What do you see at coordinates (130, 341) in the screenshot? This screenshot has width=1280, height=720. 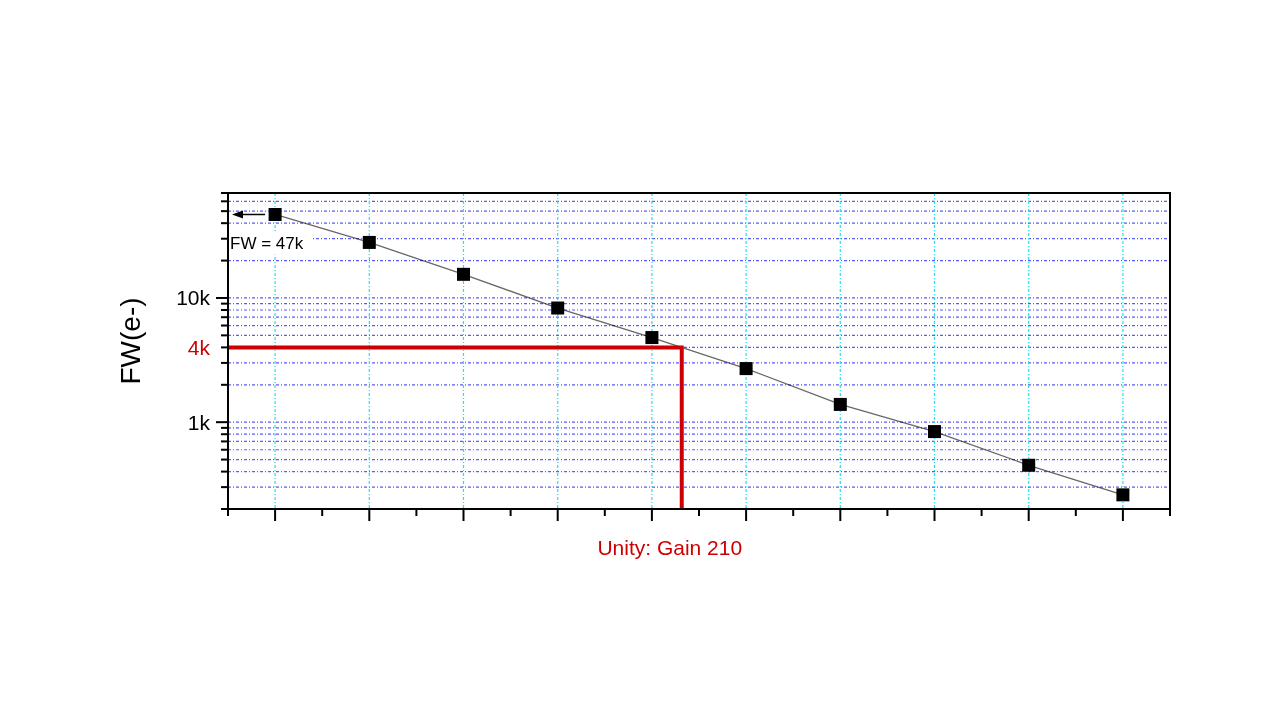 I see `y-axis-title: FW(e-)` at bounding box center [130, 341].